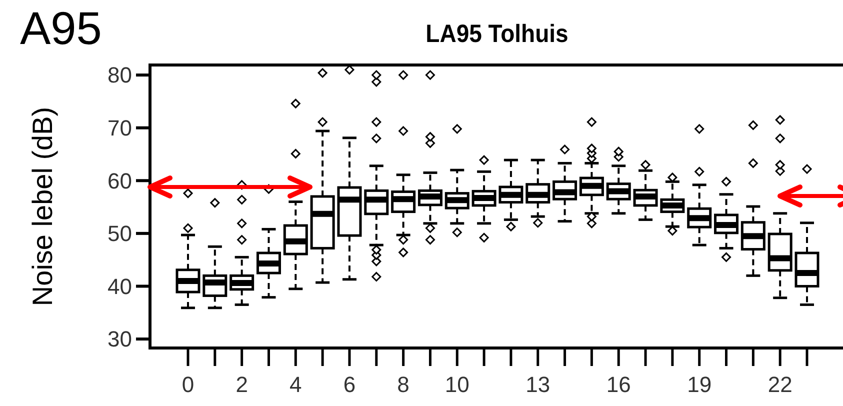 This screenshot has width=843, height=406. Describe the element at coordinates (699, 384) in the screenshot. I see `x-tick-label: 19` at that location.